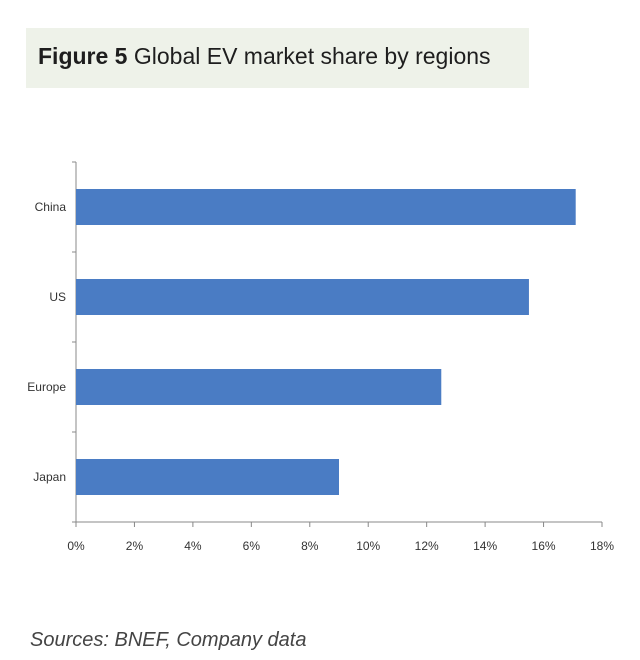 This screenshot has height=660, width=640. Describe the element at coordinates (602, 546) in the screenshot. I see `x-tick-label: 18%` at that location.